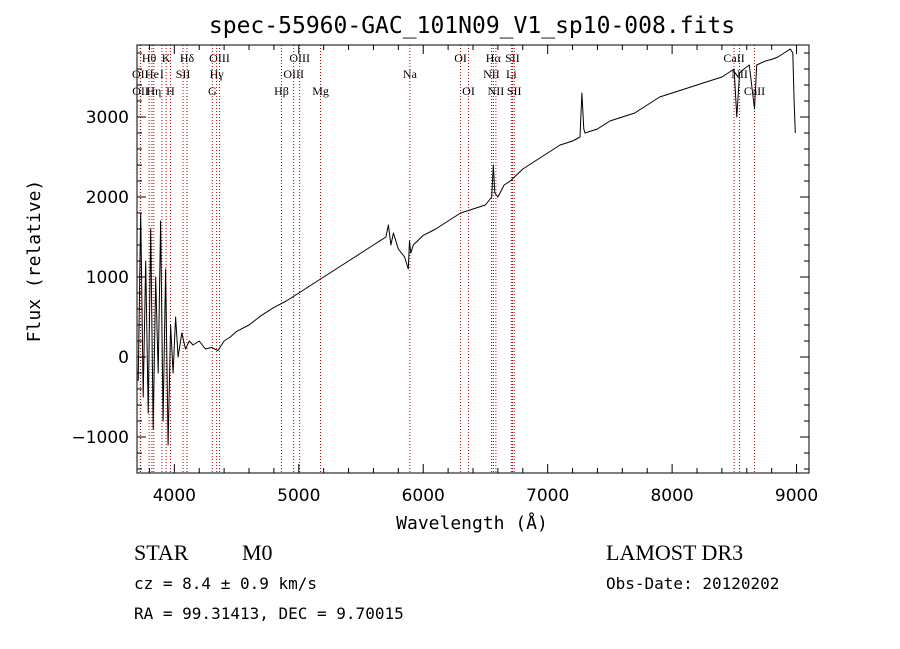 The height and width of the screenshot is (649, 900). I want to click on marker-label: Hη, so click(153, 91).